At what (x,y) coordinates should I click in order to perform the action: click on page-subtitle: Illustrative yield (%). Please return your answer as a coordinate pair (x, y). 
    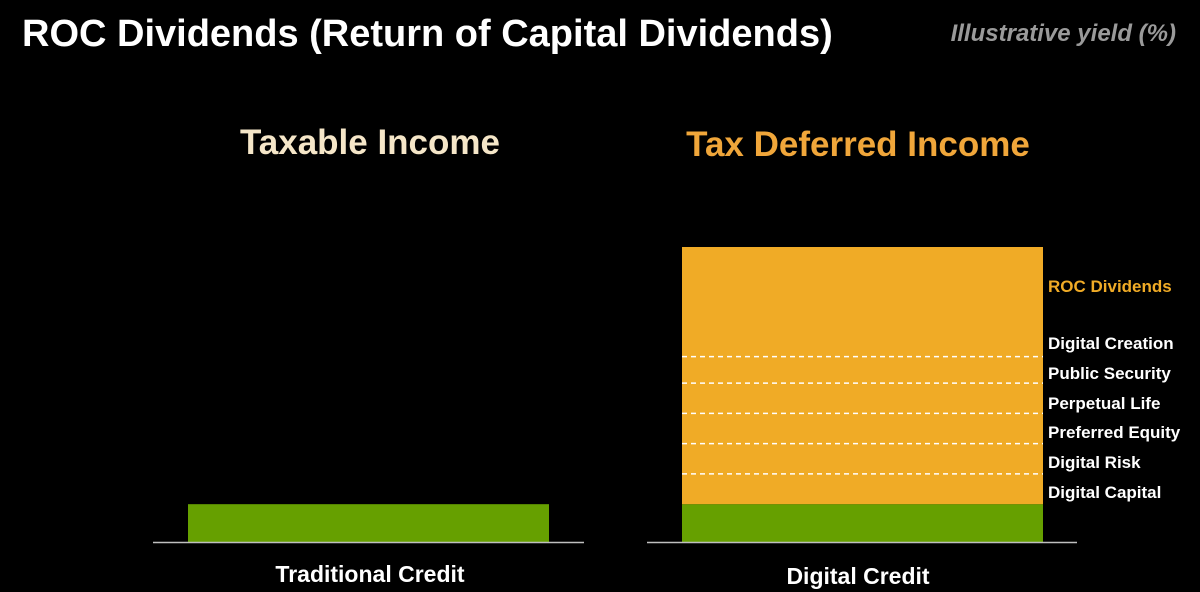
    Looking at the image, I should click on (1063, 33).